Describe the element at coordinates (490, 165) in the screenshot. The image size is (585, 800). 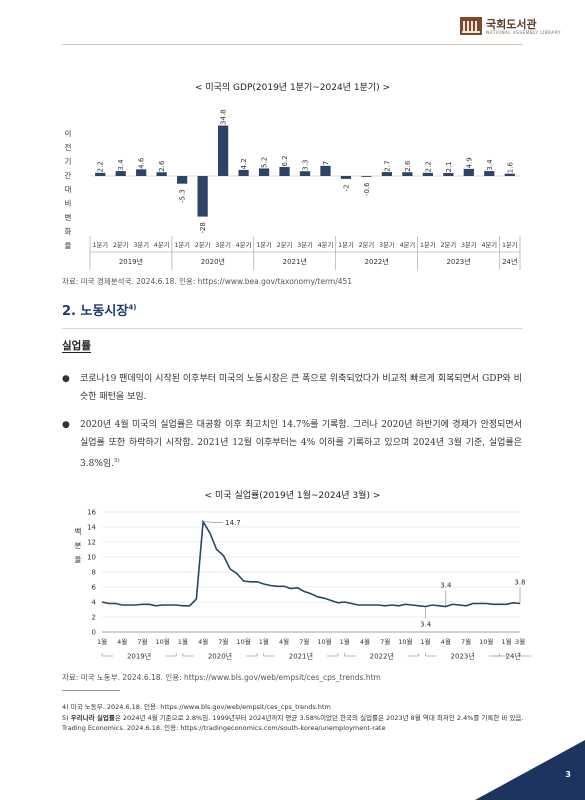
I see `gdp-data-label: 3.4` at that location.